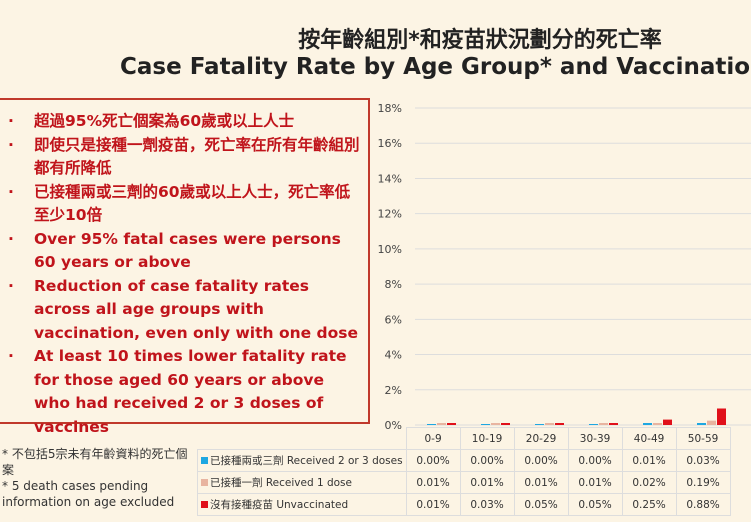 This screenshot has height=522, width=751. What do you see at coordinates (393, 355) in the screenshot?
I see `y-tick-label: 4%` at bounding box center [393, 355].